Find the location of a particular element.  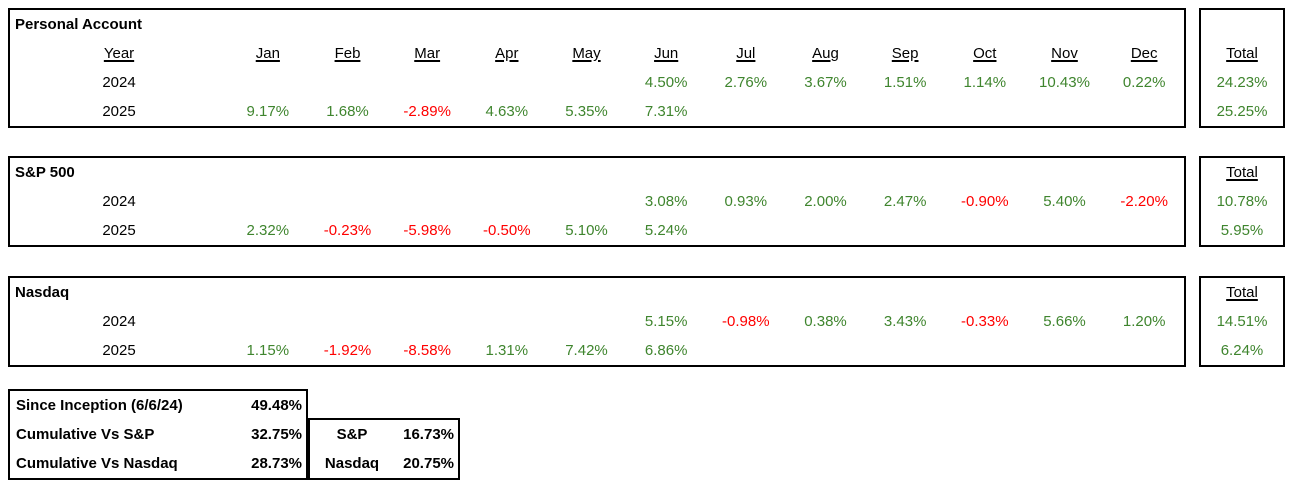

month-value-cell: 2.76% is located at coordinates (746, 82).